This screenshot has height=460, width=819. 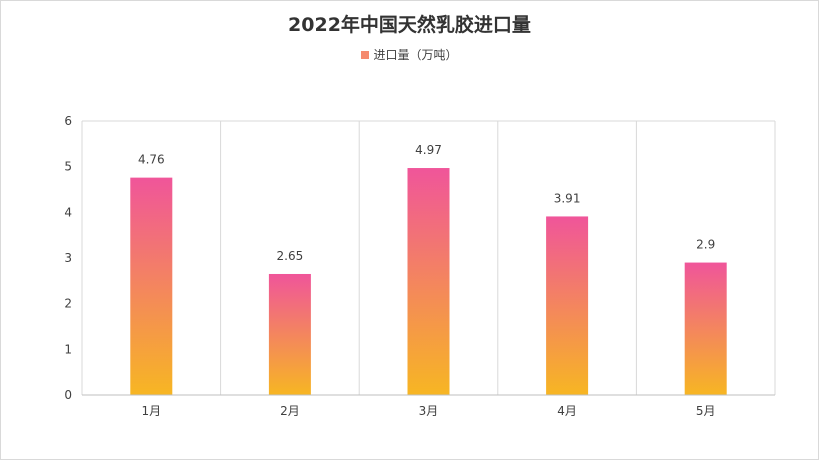 What do you see at coordinates (428, 150) in the screenshot?
I see `data-label: 4.97` at bounding box center [428, 150].